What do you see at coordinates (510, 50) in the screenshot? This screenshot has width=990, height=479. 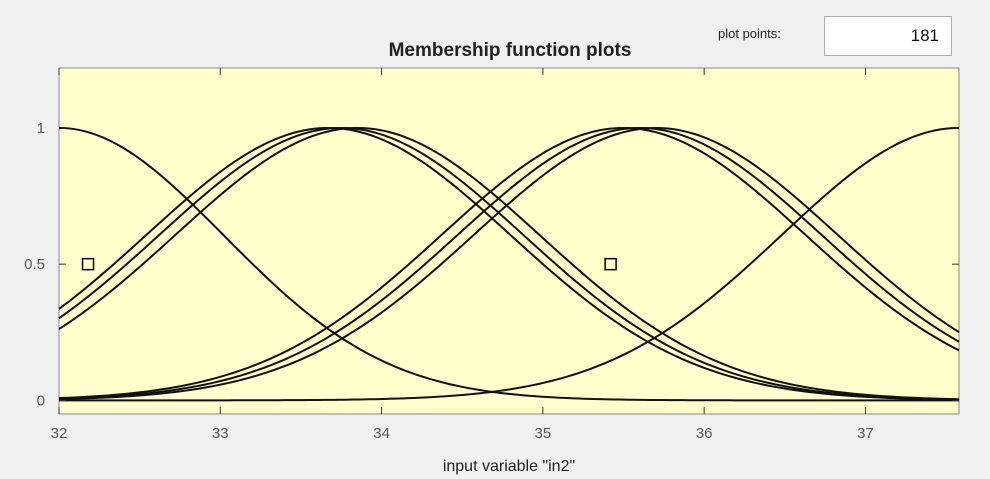 I see `plot-title: Membership function plots` at bounding box center [510, 50].